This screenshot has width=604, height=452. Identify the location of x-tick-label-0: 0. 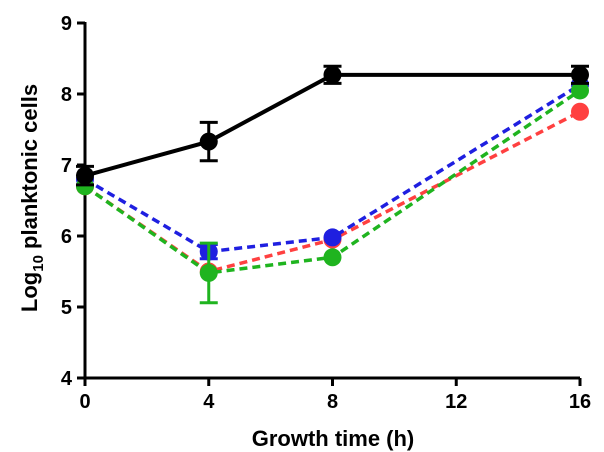
(84, 402).